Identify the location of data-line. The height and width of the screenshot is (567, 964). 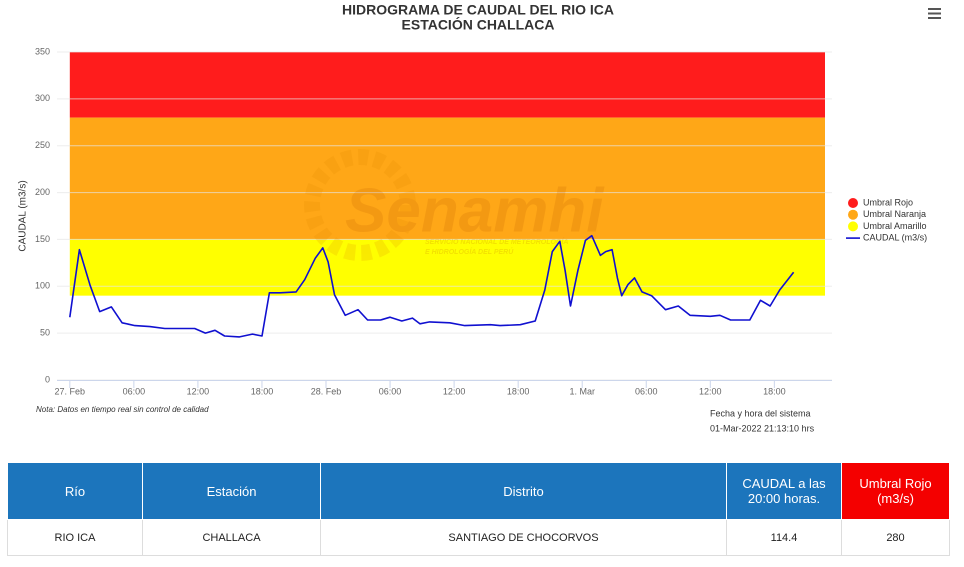
(432, 286).